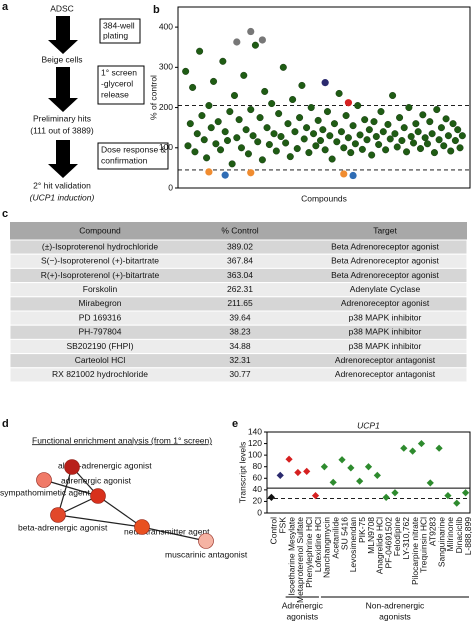  I want to click on table-cell: 363.04, so click(240, 275).